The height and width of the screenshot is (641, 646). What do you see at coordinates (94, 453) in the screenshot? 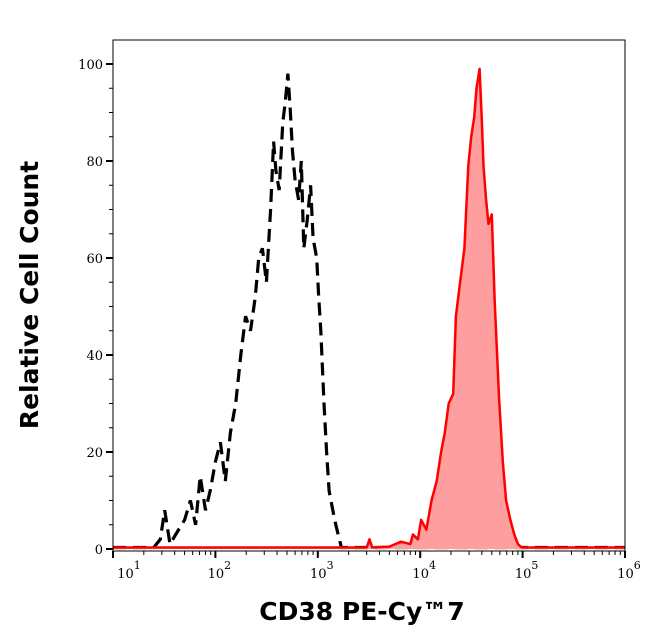
I see `y-tick-label: 20` at bounding box center [94, 453].